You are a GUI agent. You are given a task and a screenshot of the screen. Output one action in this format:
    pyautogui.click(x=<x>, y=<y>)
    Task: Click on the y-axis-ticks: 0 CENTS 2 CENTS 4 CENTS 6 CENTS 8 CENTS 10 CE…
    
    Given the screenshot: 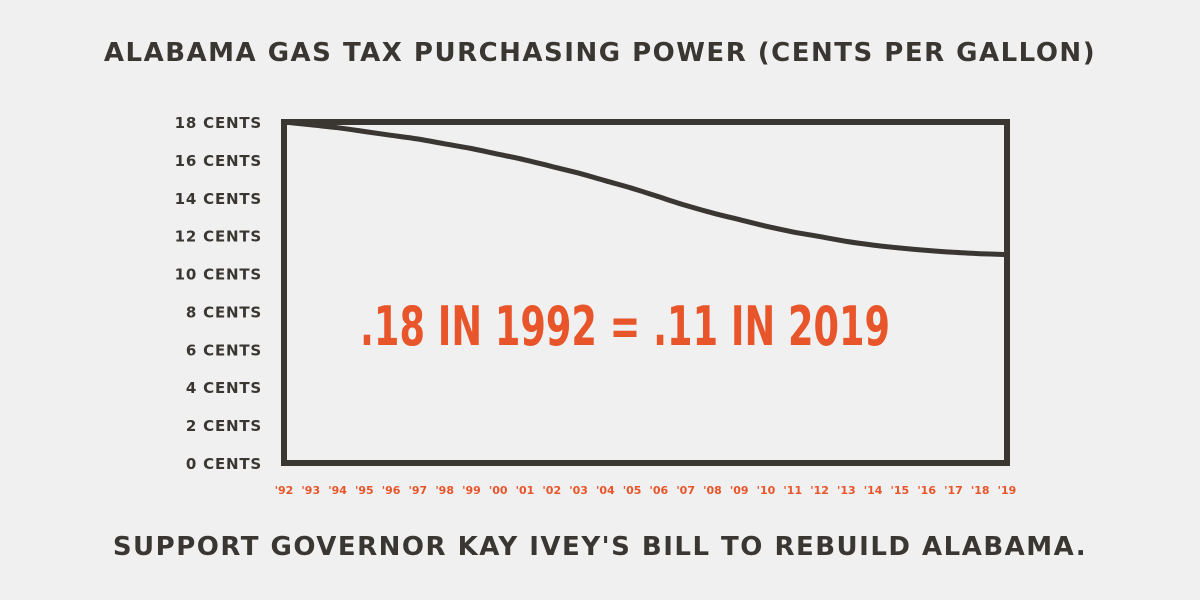 What is the action you would take?
    pyautogui.click(x=218, y=293)
    